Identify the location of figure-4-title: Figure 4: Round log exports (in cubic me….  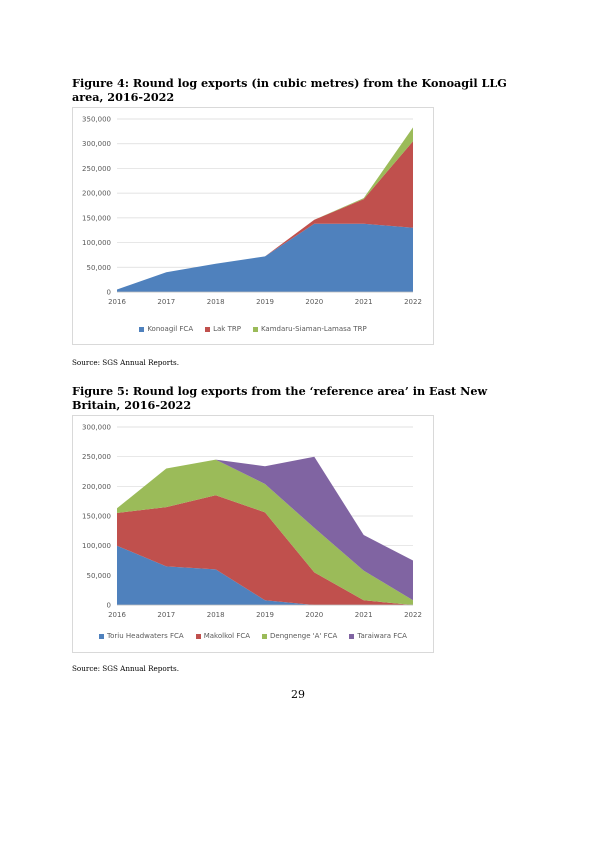
(289, 90).